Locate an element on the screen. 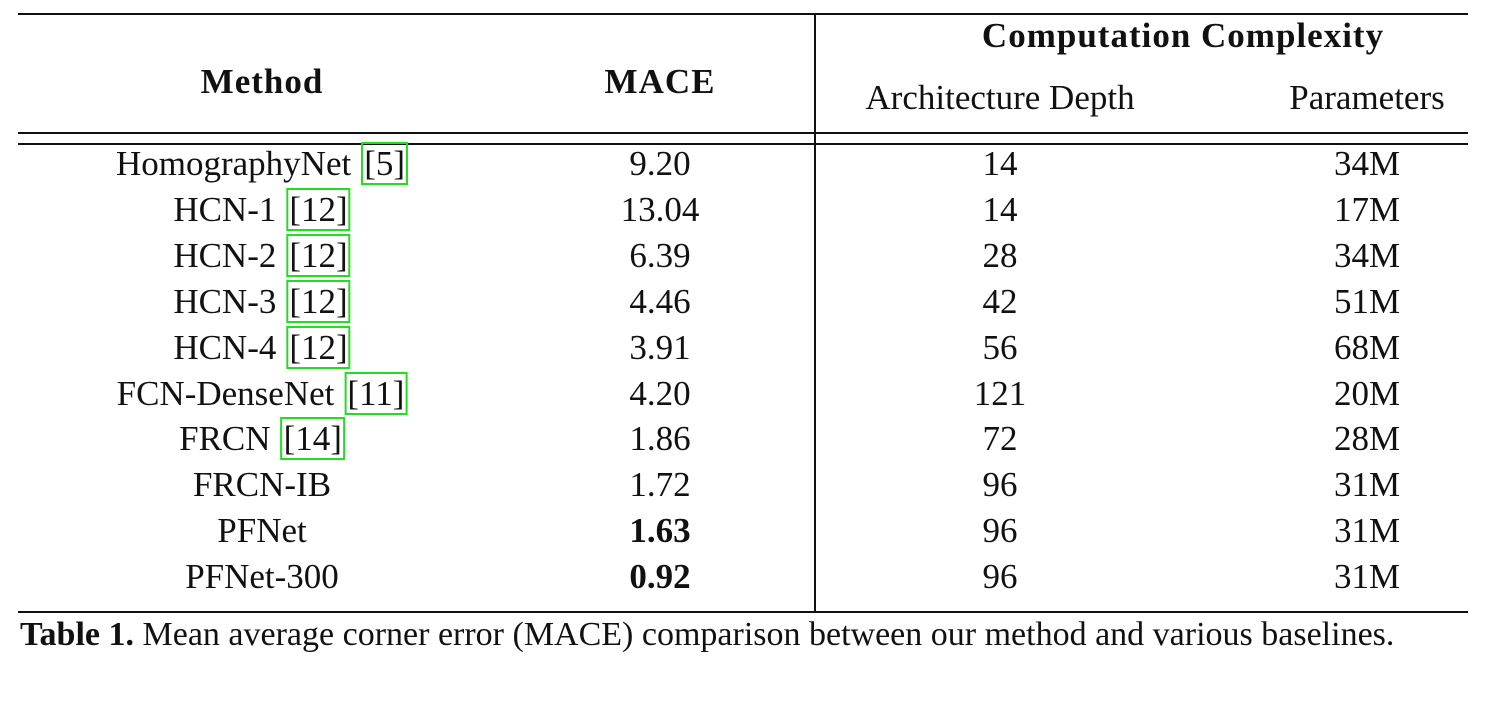 The width and height of the screenshot is (1490, 724). method-cell: HCN-1 [12] is located at coordinates (262, 209).